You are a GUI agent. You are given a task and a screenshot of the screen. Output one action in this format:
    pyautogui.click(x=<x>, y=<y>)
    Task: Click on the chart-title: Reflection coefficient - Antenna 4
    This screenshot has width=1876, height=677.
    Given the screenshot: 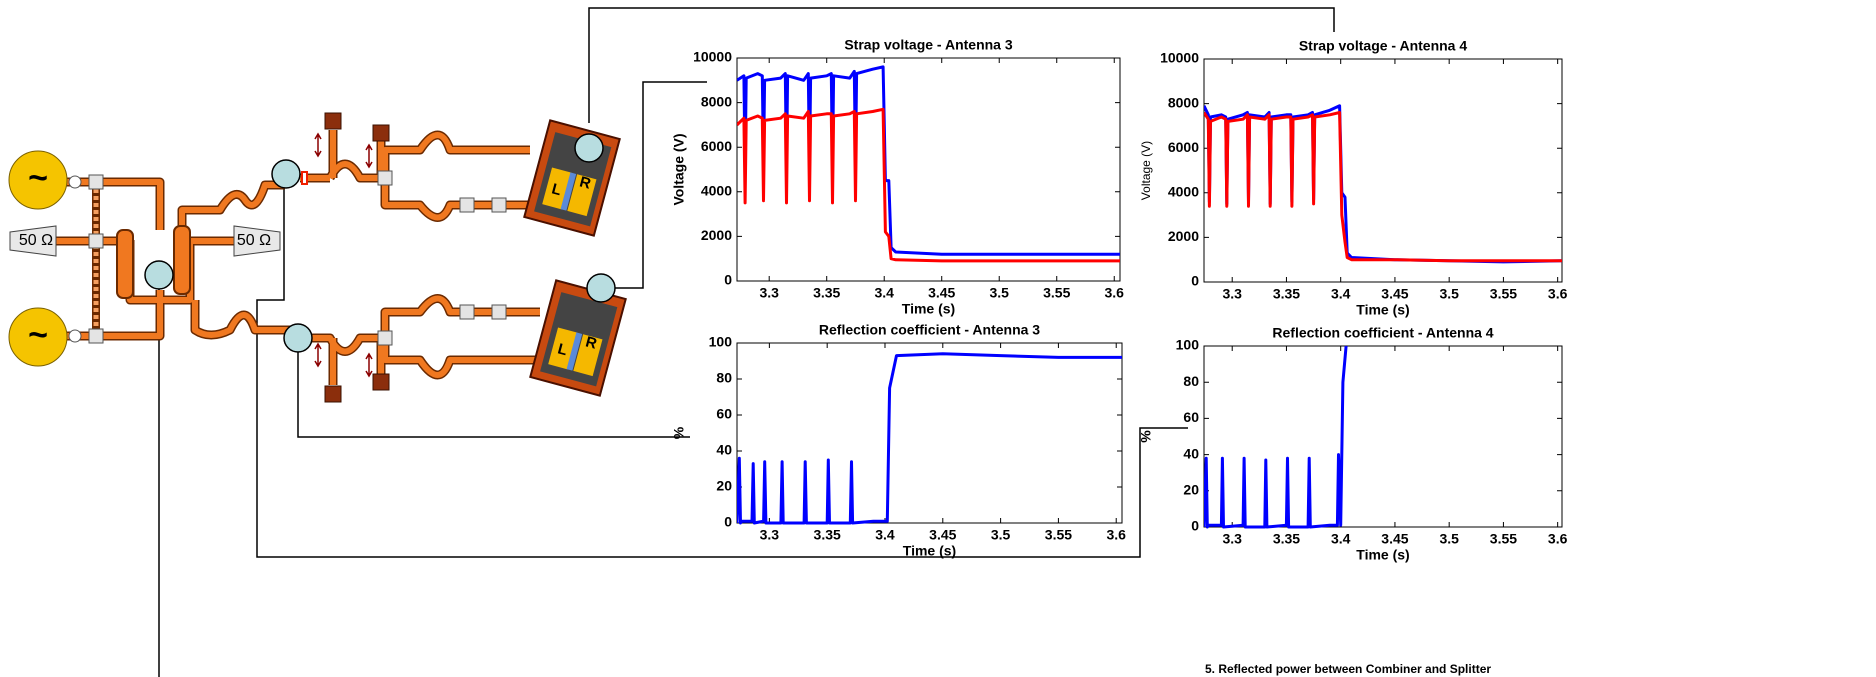 What is the action you would take?
    pyautogui.click(x=1382, y=333)
    